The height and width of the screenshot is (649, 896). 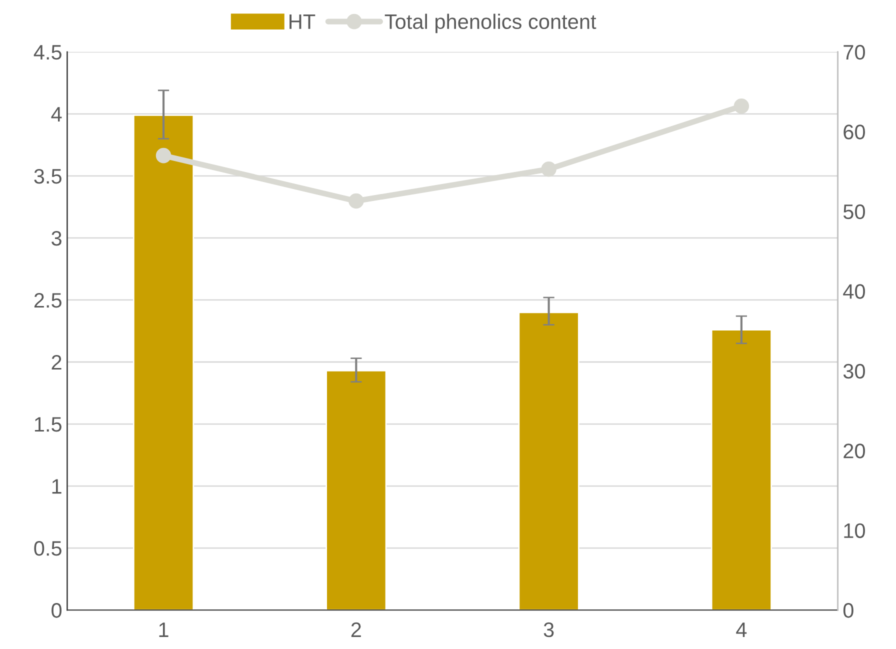 I want to click on y-tick-label: 1, so click(x=57, y=486).